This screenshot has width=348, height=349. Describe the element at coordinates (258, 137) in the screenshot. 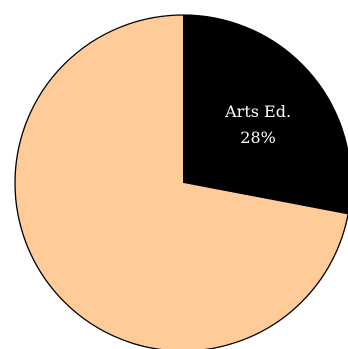

I see `slice-value-label: 28%` at that location.